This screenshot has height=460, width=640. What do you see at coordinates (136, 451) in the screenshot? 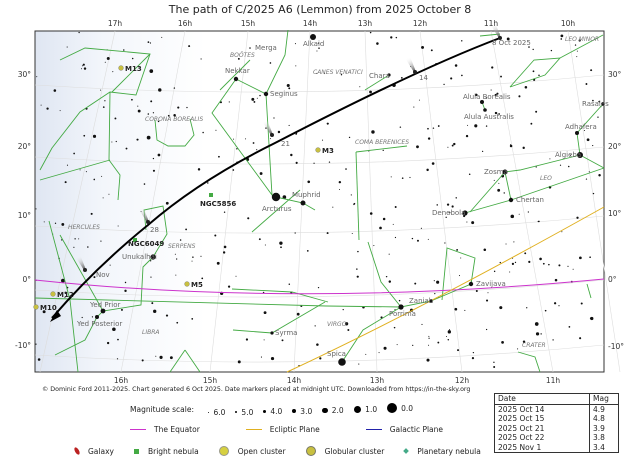
I see `bright-nebula-icon` at bounding box center [136, 451].